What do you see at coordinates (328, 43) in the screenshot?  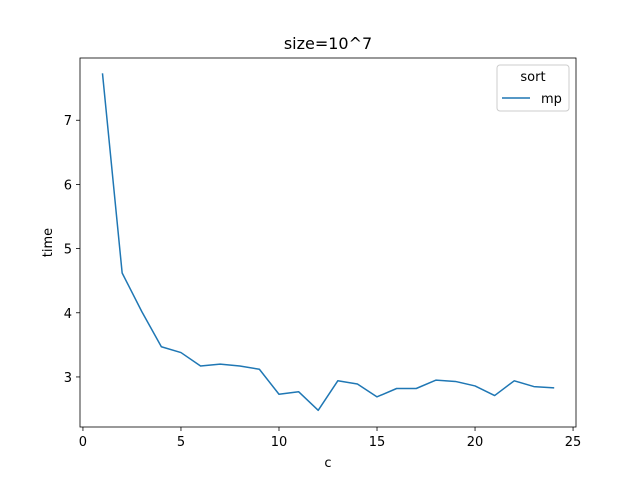 I see `chart-title: size=10^7` at bounding box center [328, 43].